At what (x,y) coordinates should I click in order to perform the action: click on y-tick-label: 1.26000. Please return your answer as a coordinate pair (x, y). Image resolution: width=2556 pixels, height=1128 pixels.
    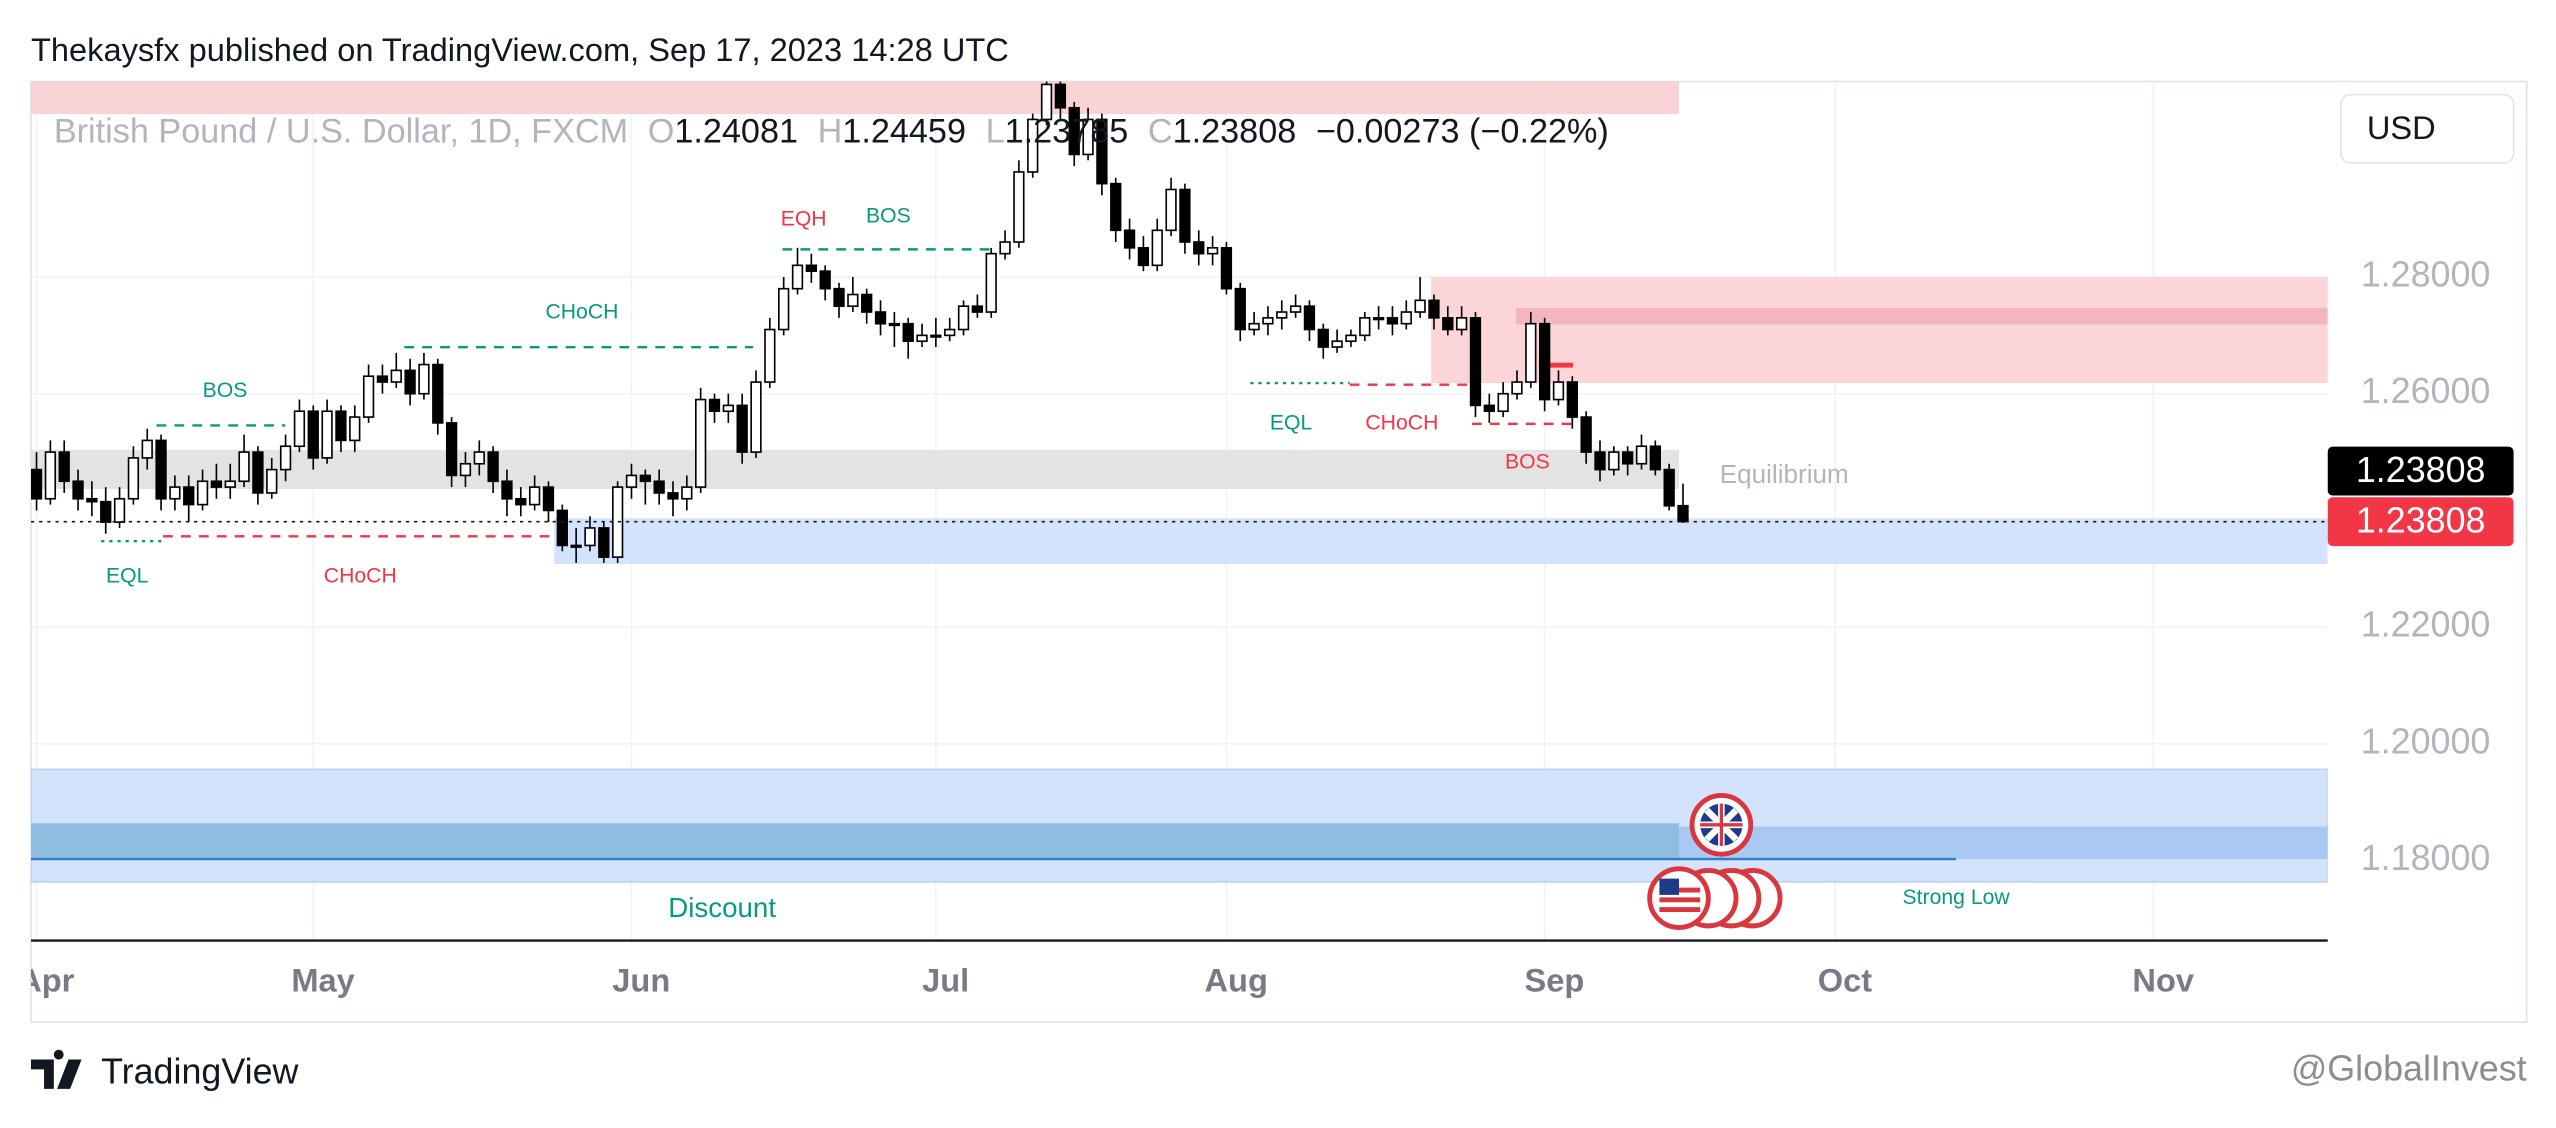
    Looking at the image, I should click on (2426, 391).